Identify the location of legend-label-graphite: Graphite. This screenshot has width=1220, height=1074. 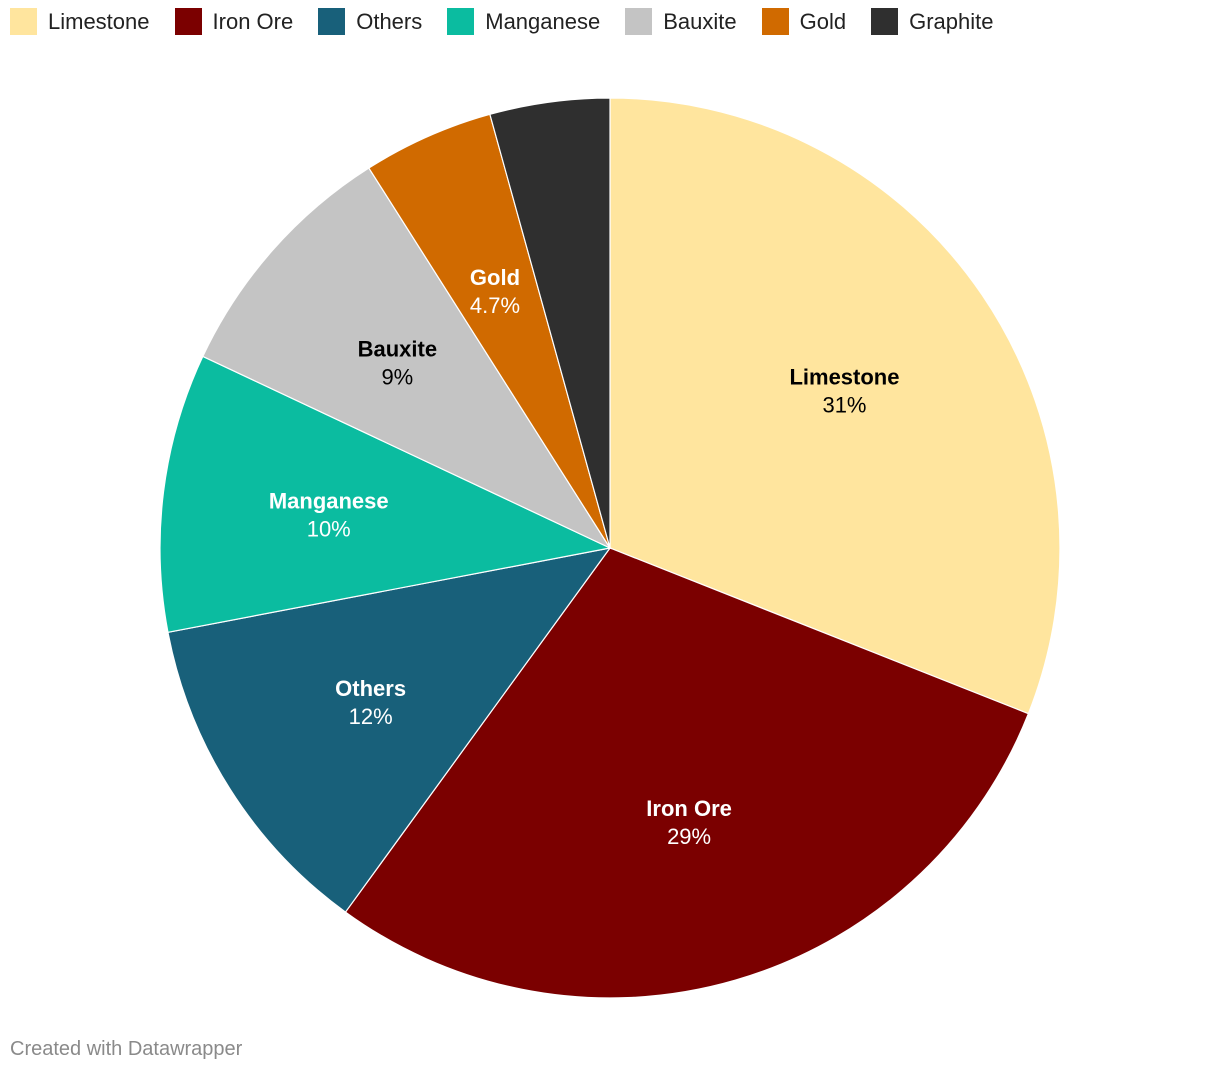
(951, 21).